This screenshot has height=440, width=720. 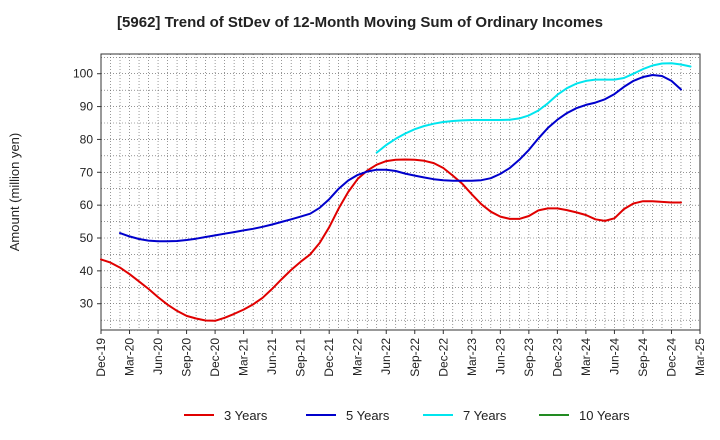 I want to click on x-tick-label: Mar-25, so click(x=700, y=357).